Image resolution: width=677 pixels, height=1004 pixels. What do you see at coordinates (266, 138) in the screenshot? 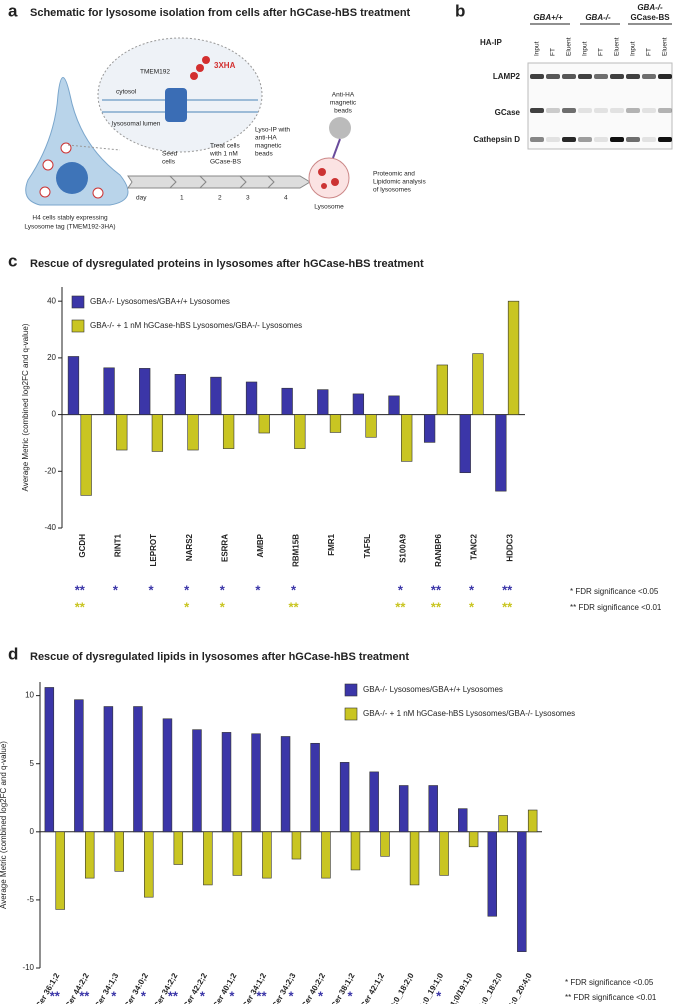
I see `step: anti-HA` at bounding box center [266, 138].